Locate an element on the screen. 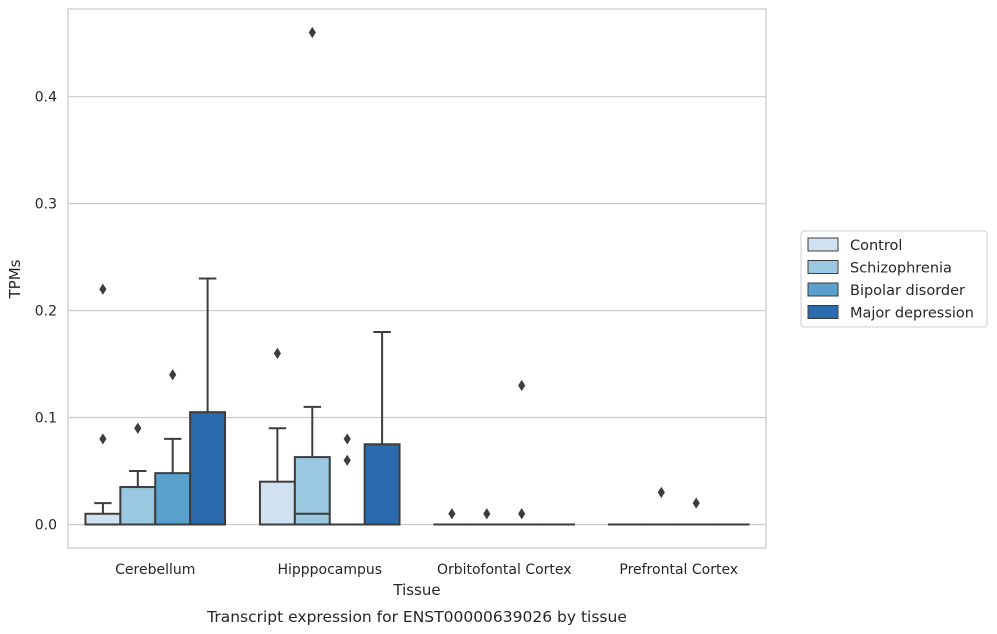 This screenshot has width=997, height=634. legend-label: Bipolar disorder is located at coordinates (907, 291).